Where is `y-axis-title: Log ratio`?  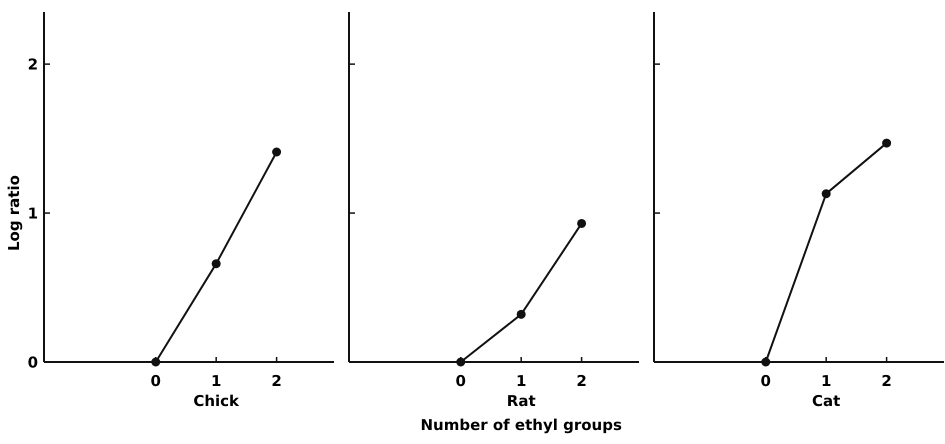 y-axis-title: Log ratio is located at coordinates (14, 213).